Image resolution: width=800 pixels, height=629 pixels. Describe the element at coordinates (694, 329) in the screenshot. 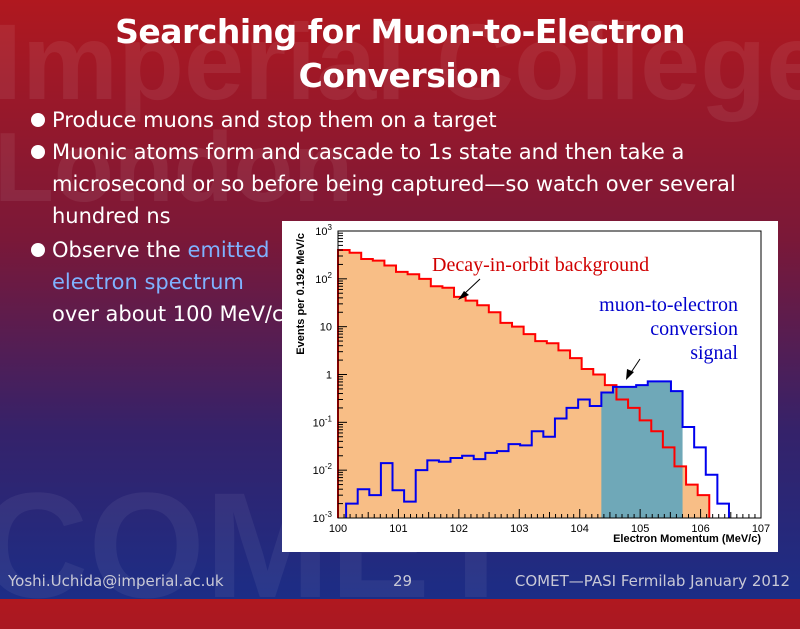

I see `signal-annotation-line: conversion` at that location.